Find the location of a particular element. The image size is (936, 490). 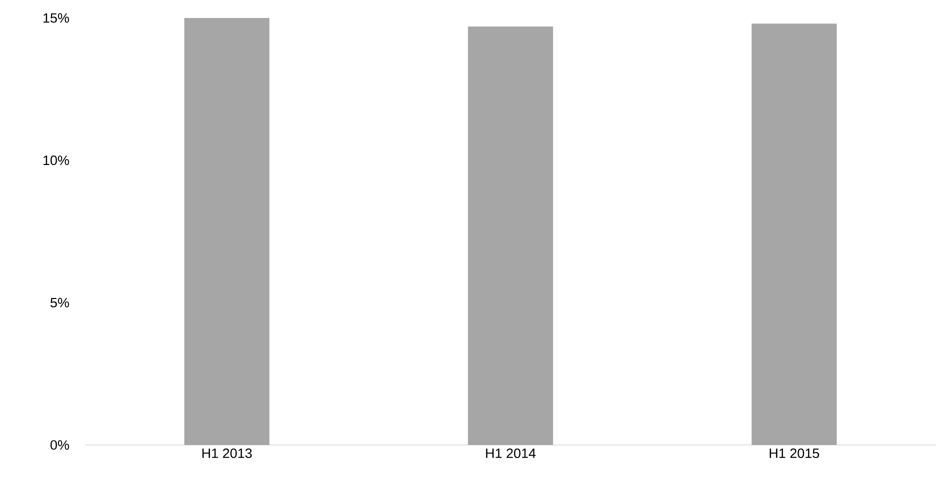

x-tick-label: H1 2015 is located at coordinates (795, 453).